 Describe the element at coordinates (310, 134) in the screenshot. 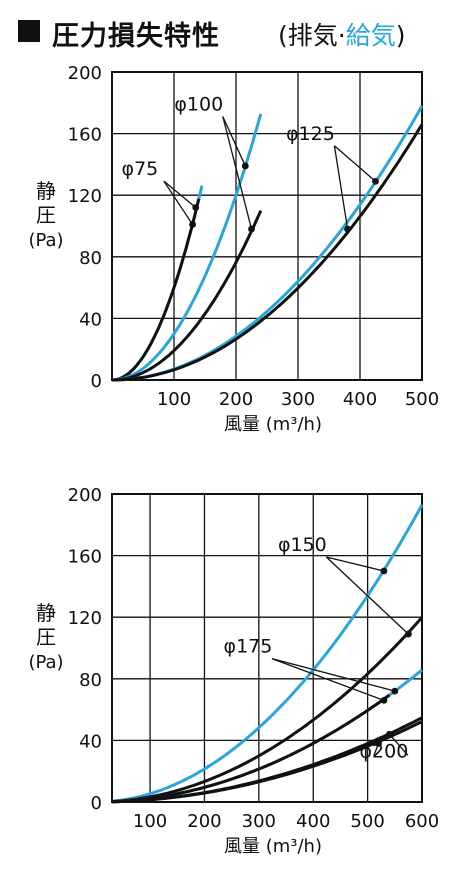

I see `curve-label-phi125: φ125` at that location.